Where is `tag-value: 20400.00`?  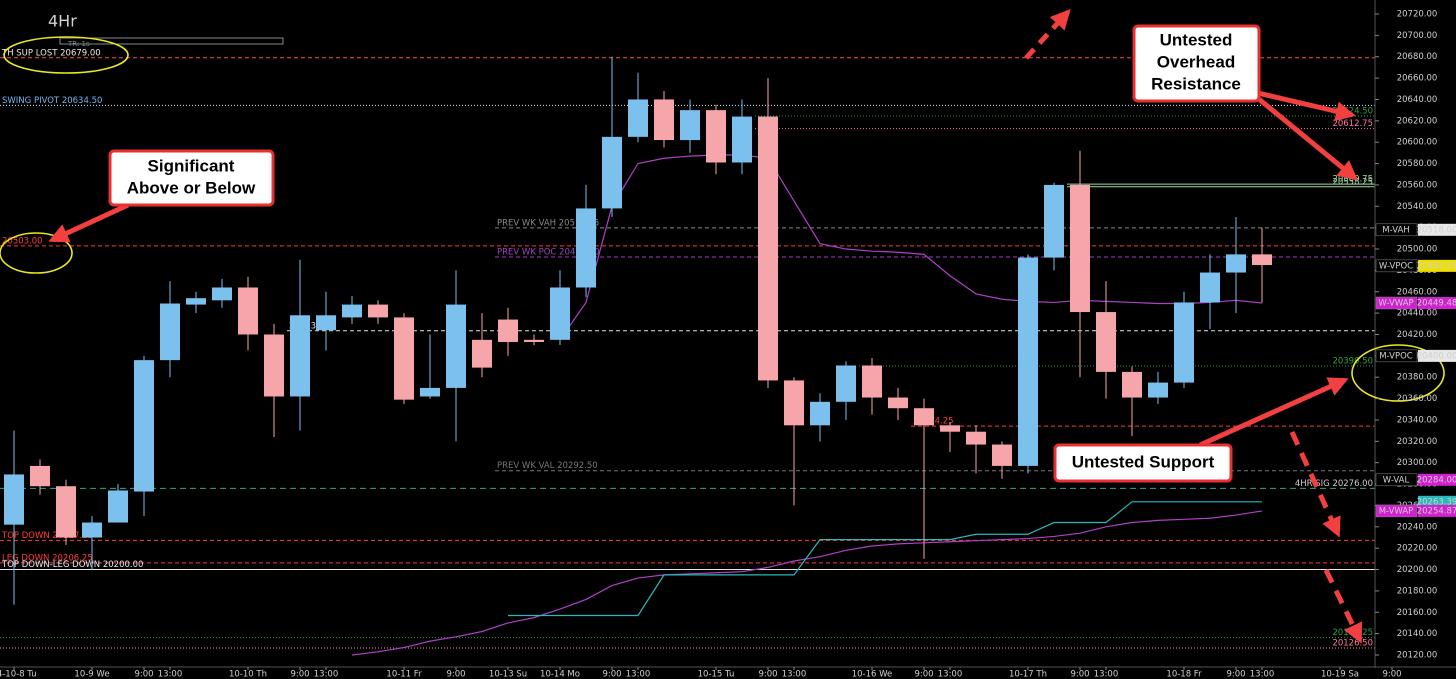 tag-value: 20400.00 is located at coordinates (1436, 356).